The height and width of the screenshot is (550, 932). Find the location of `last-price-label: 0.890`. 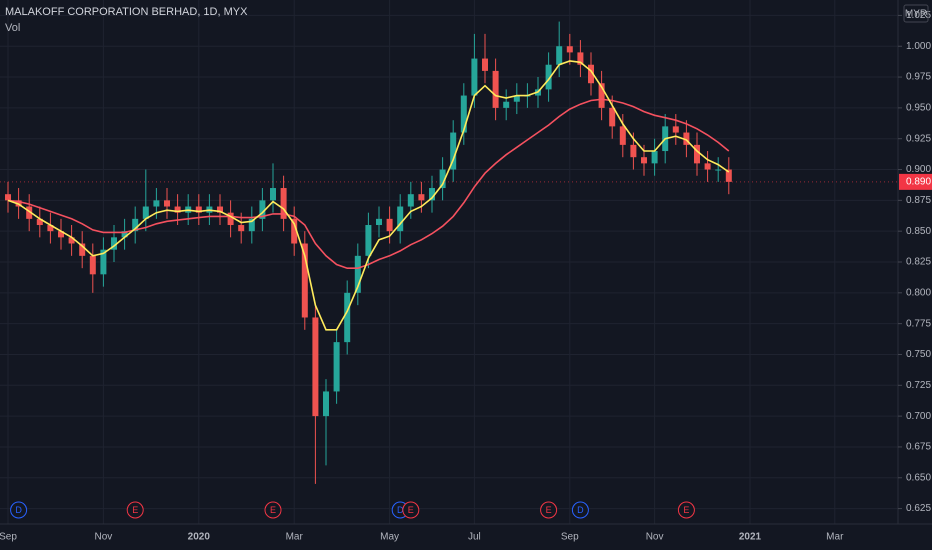

last-price-label: 0.890 is located at coordinates (918, 181).